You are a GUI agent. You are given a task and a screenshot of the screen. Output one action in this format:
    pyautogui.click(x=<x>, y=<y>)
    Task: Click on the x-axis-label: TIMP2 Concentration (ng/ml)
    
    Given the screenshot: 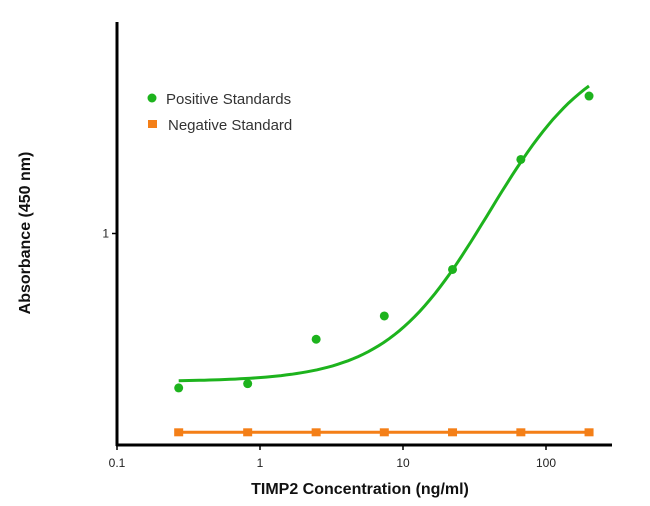 What is the action you would take?
    pyautogui.click(x=360, y=489)
    